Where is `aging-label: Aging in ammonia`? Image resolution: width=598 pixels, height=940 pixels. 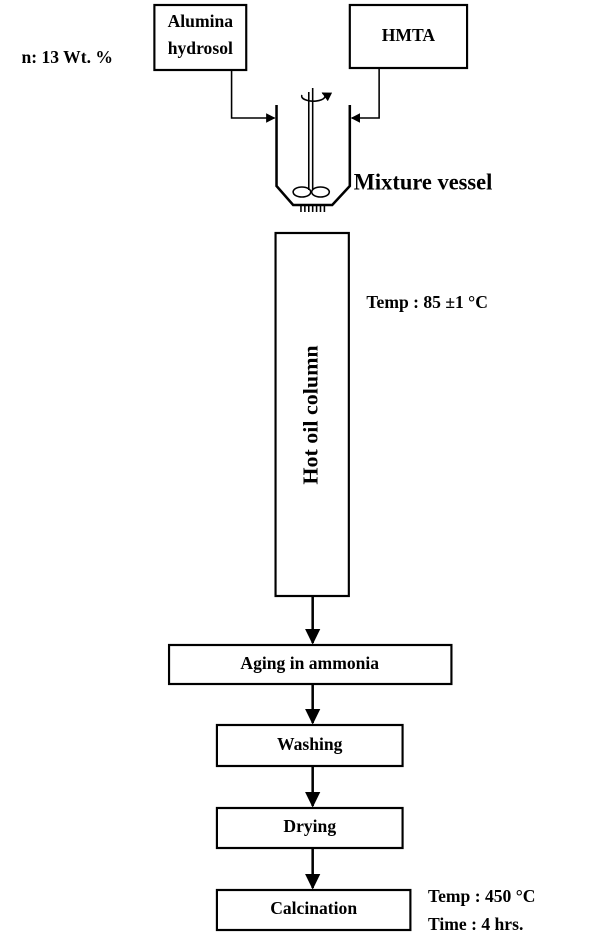
aging-label: Aging in ammonia is located at coordinates (309, 663).